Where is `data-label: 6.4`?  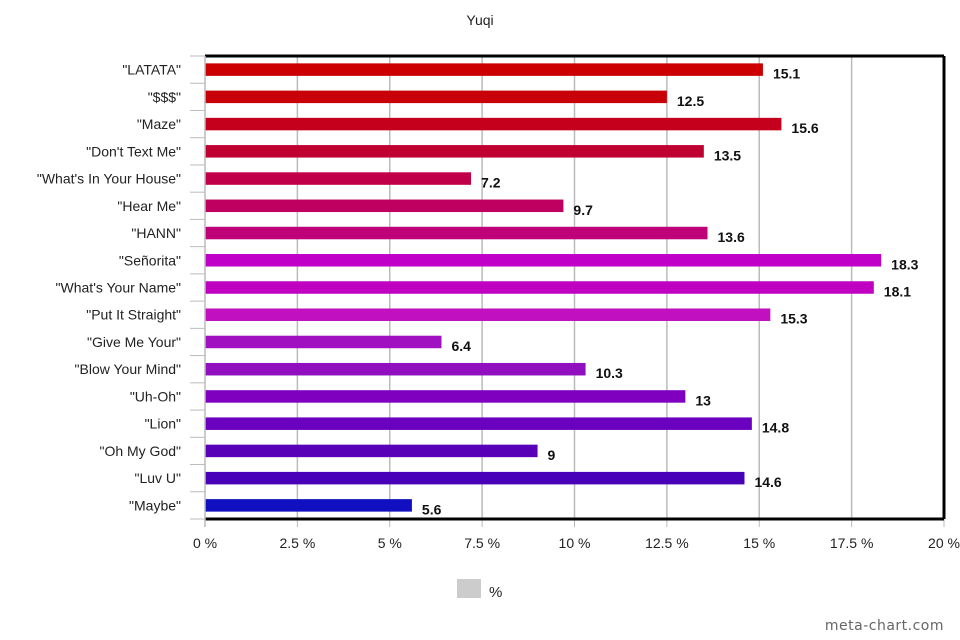 data-label: 6.4 is located at coordinates (461, 346).